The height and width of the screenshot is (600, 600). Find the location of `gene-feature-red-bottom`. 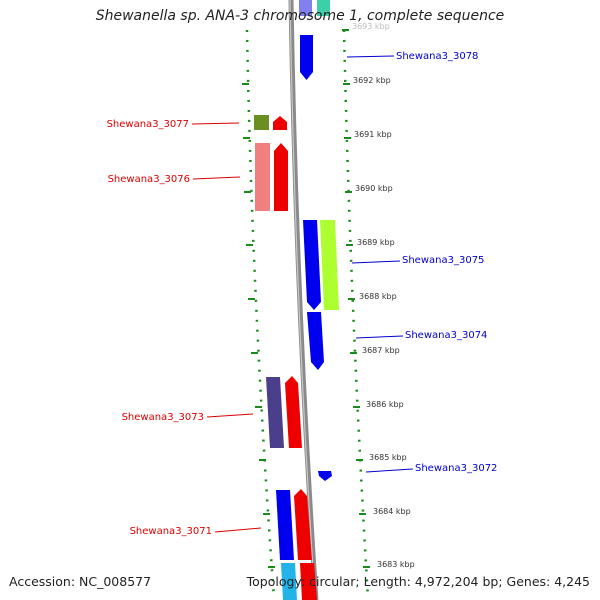

gene-feature-red-bottom is located at coordinates (308, 581).